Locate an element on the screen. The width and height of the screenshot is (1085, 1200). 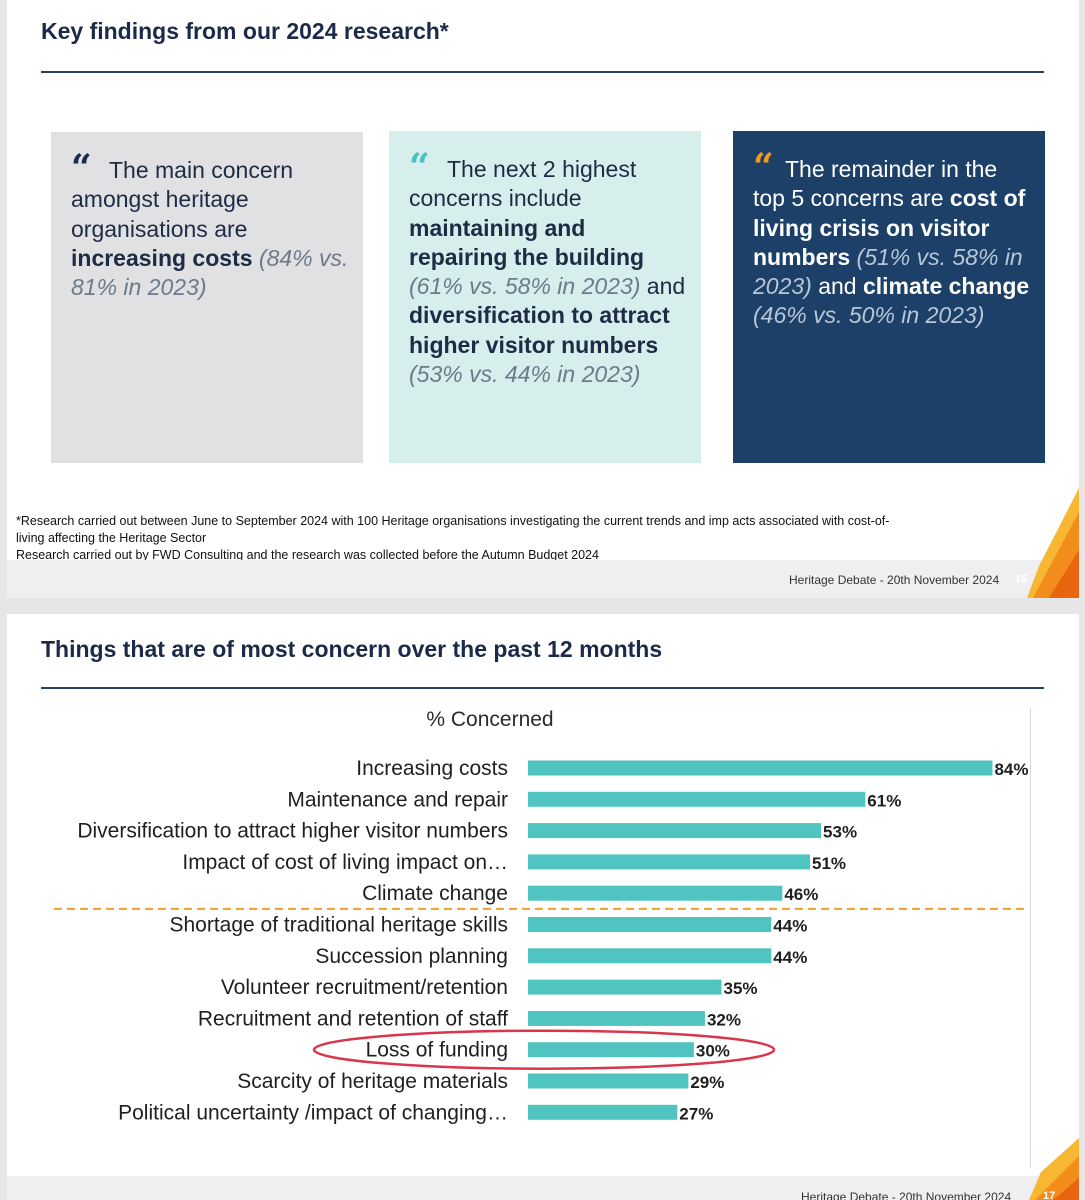
category-label: Loss of funding is located at coordinates (437, 1050).